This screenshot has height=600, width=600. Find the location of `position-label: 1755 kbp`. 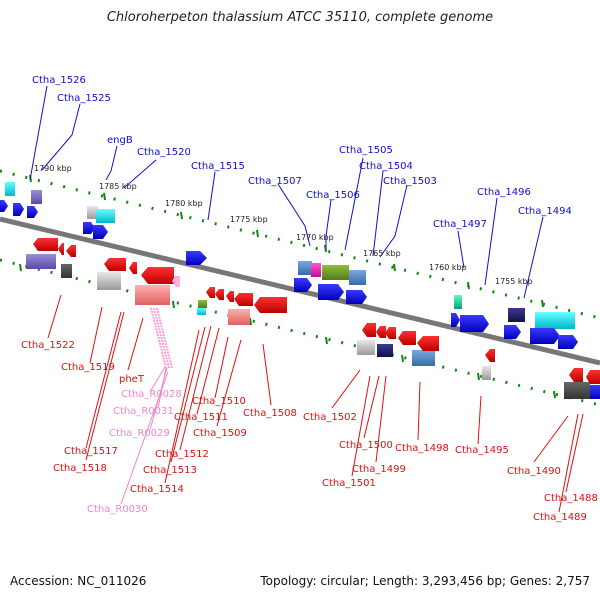

position-label: 1755 kbp is located at coordinates (514, 281).